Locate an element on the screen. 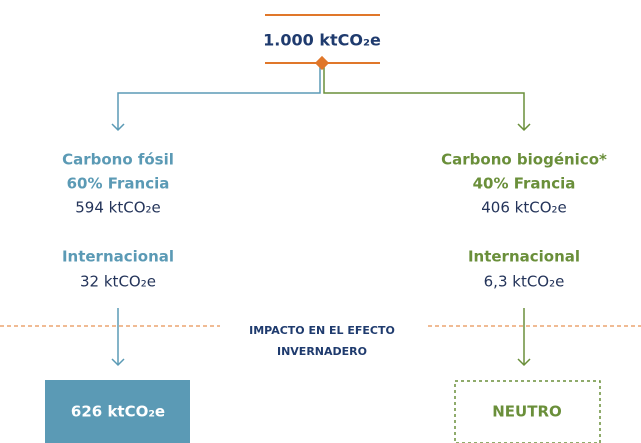 This screenshot has height=443, width=641. left-result: 626 ktCO₂e is located at coordinates (118, 412).